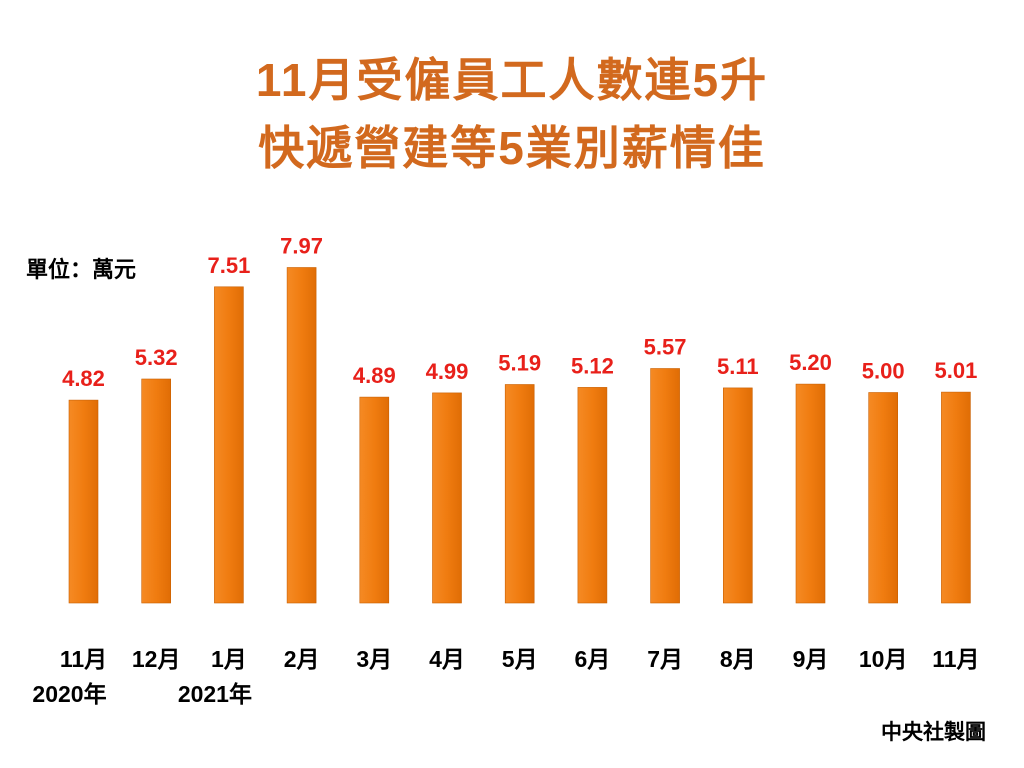 This screenshot has height=768, width=1024. What do you see at coordinates (229, 659) in the screenshot?
I see `category-label-2: 1月` at bounding box center [229, 659].